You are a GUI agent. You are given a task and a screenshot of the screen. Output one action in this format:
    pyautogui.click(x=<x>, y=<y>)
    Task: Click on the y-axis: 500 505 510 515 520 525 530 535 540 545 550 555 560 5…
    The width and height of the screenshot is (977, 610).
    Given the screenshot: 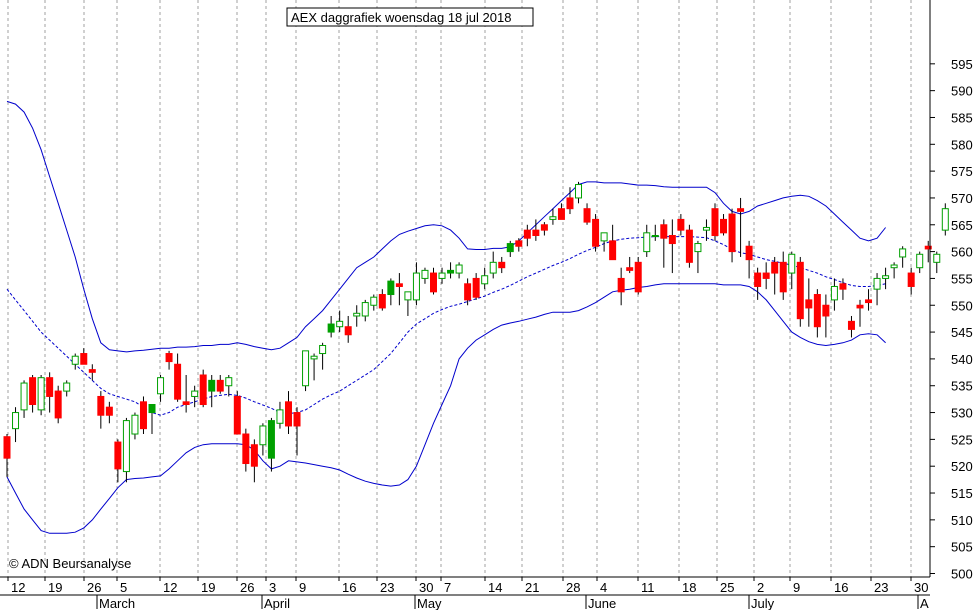 What is the action you would take?
    pyautogui.click(x=951, y=319)
    